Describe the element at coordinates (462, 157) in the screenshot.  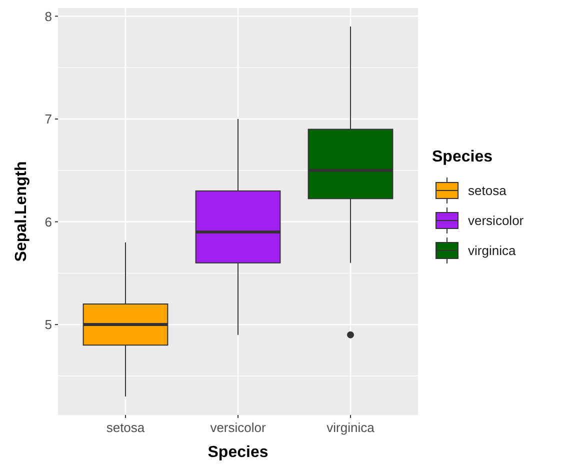
I see `legend-title: Species` at that location.